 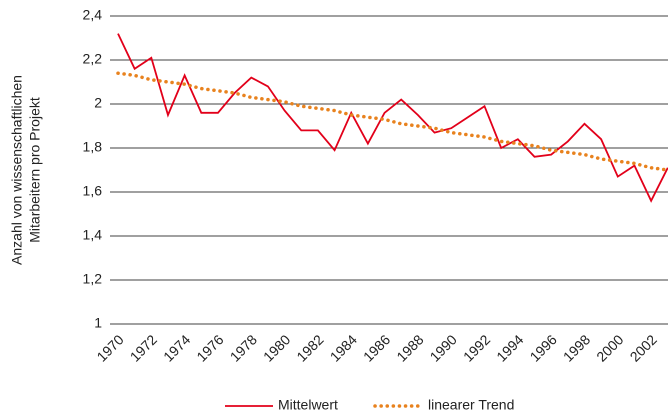 I want to click on x-tick-label: 2002, so click(x=643, y=347).